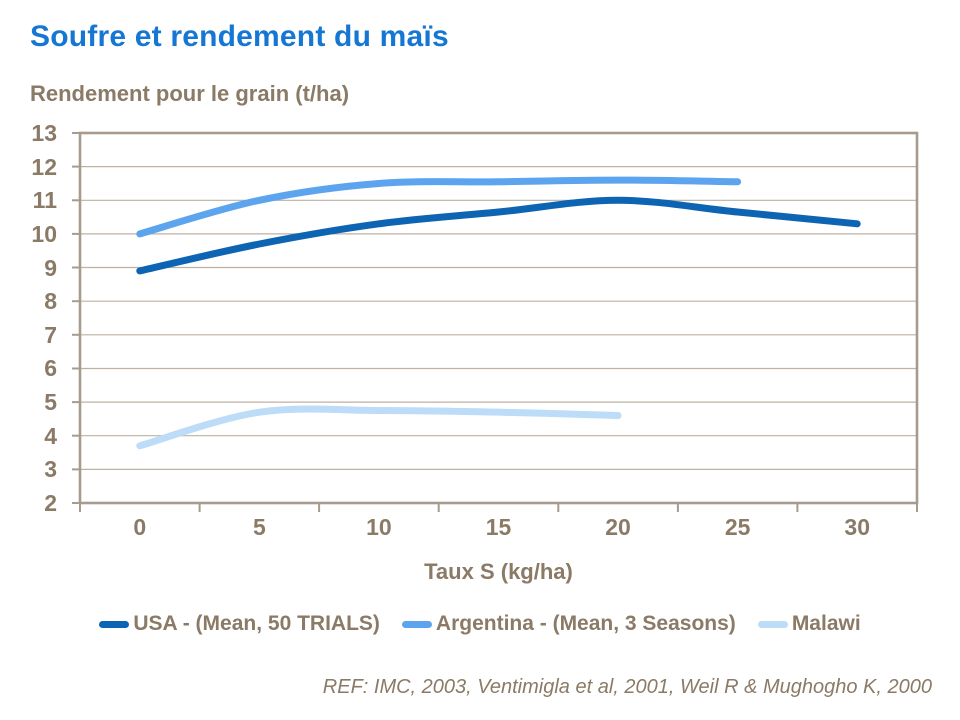  I want to click on legend-item-usa: USA - (Mean, 50 TRIALS), so click(239, 624).